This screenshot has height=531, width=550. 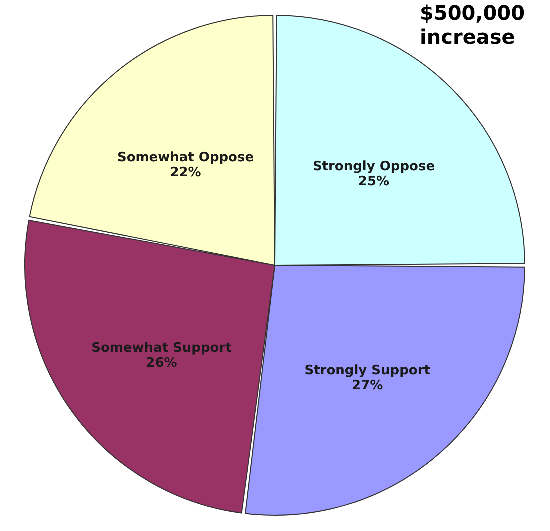 What do you see at coordinates (186, 173) in the screenshot?
I see `data-label: 22%` at bounding box center [186, 173].